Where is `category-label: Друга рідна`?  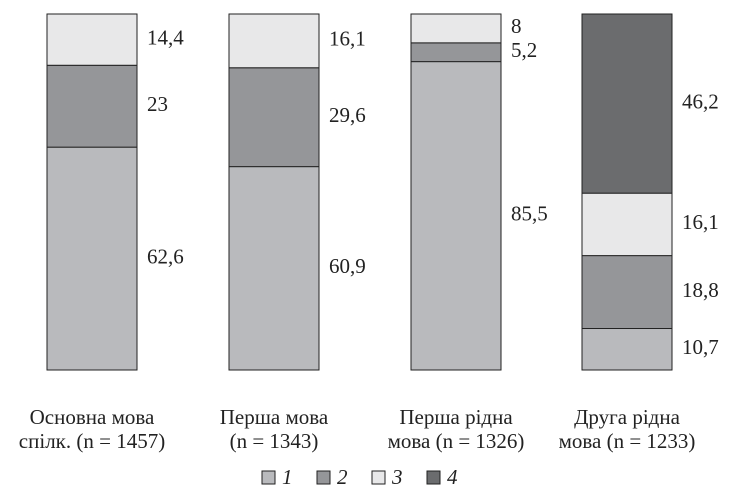 category-label: Друга рідна is located at coordinates (627, 417).